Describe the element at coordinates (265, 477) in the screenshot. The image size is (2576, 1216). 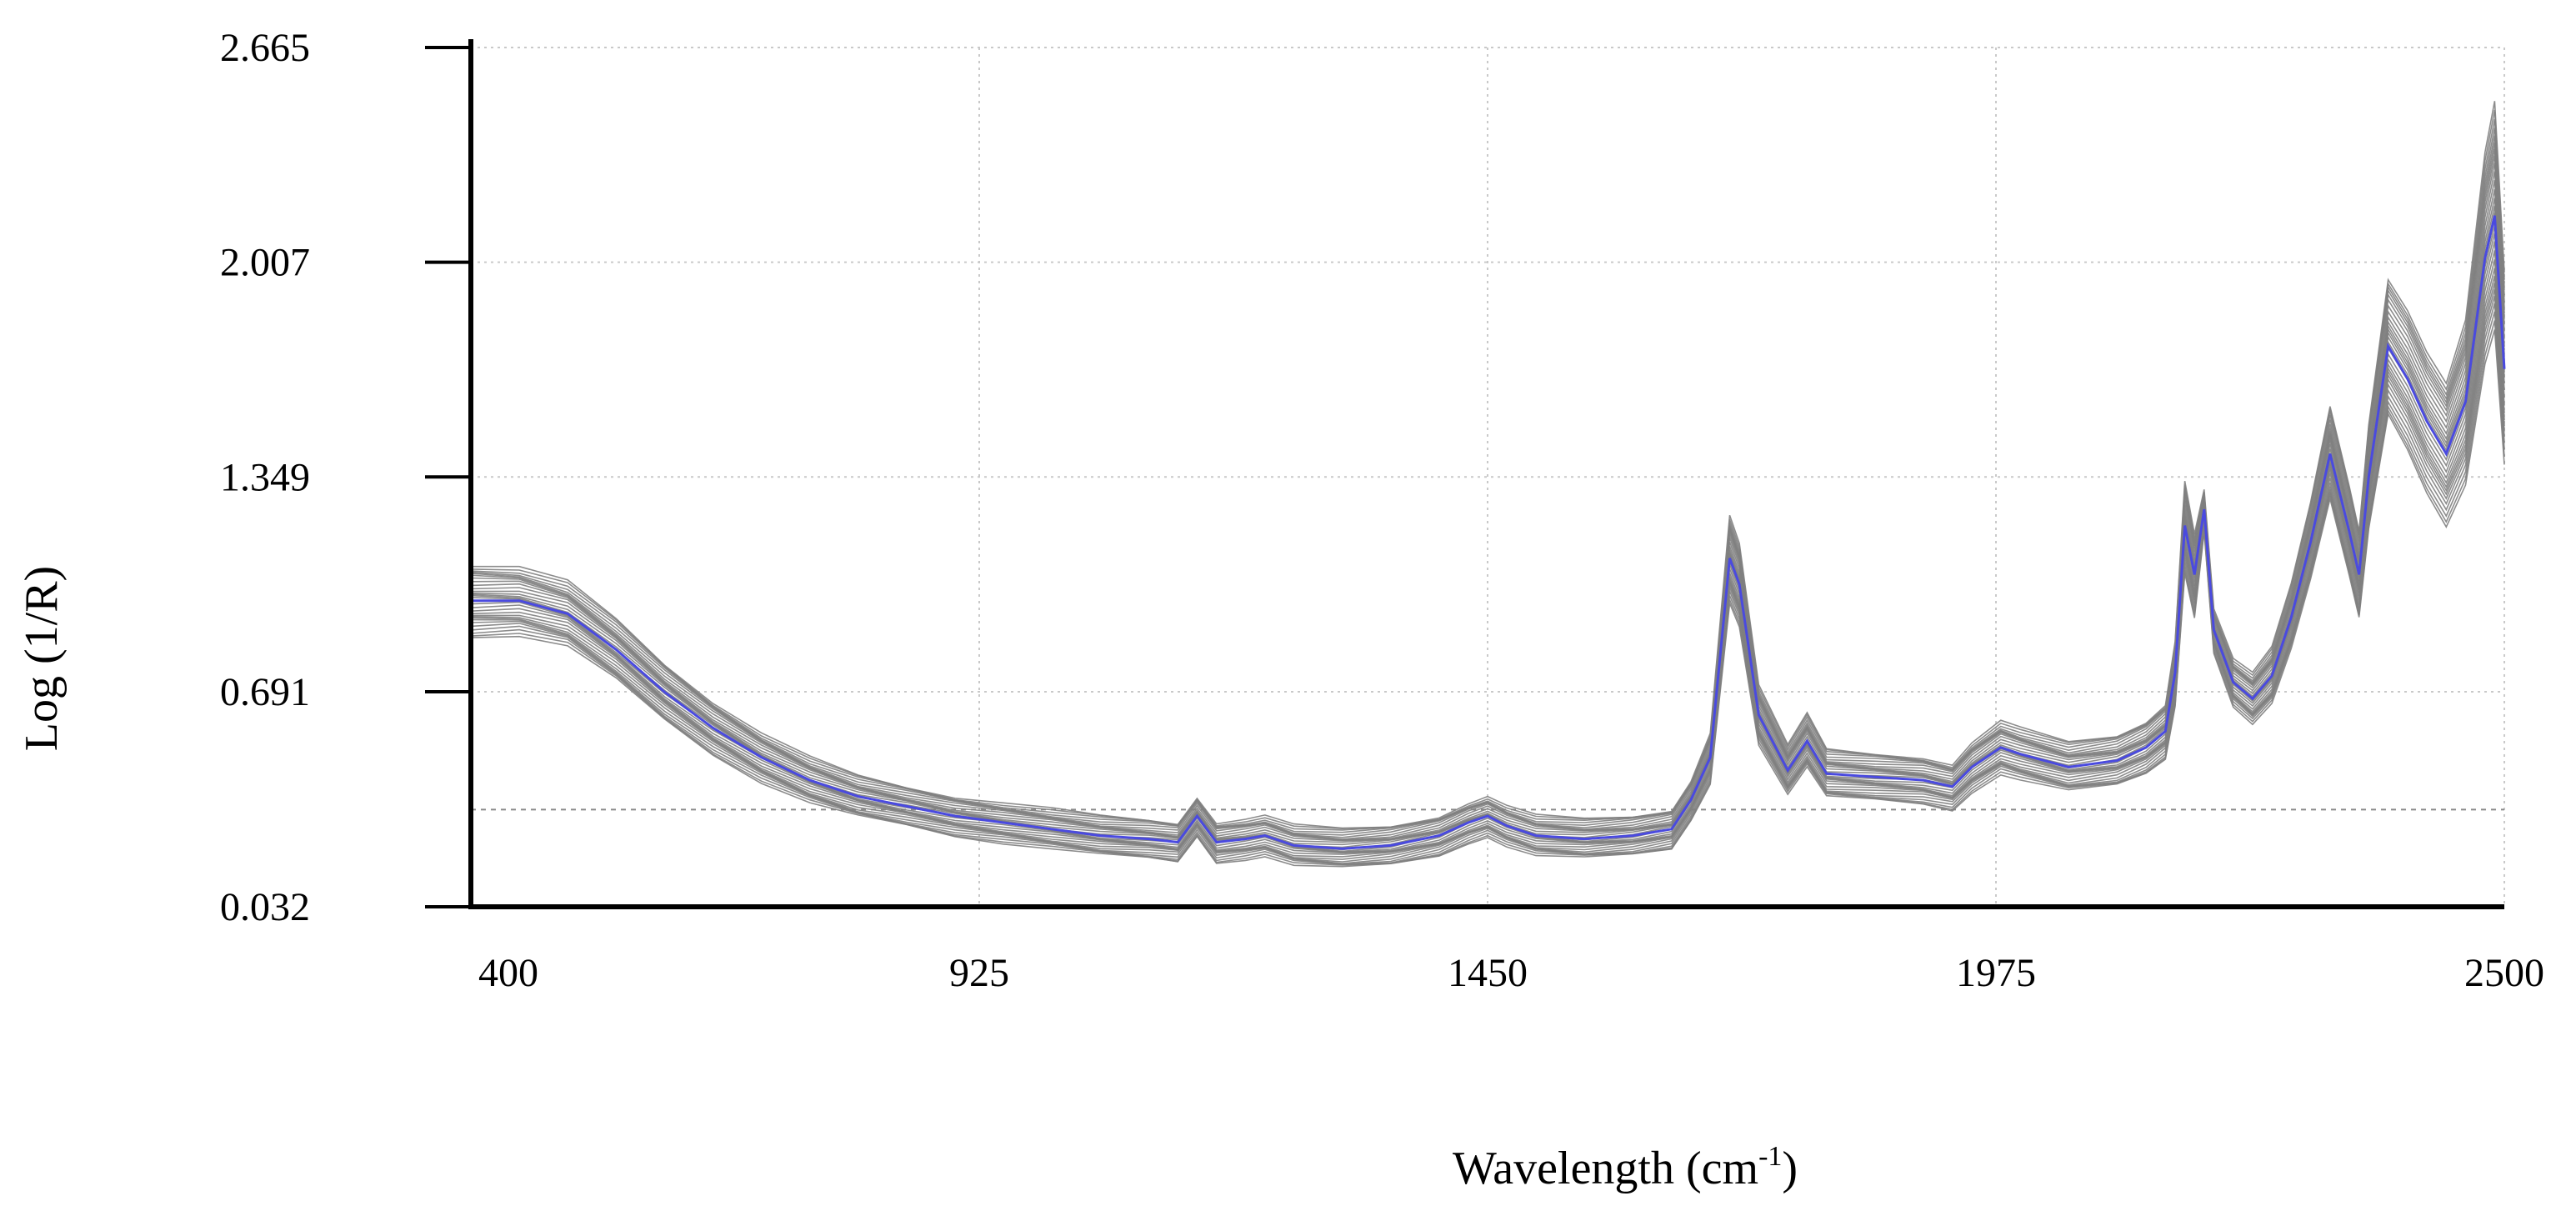
I see `y-tick-label: 1.349` at that location.